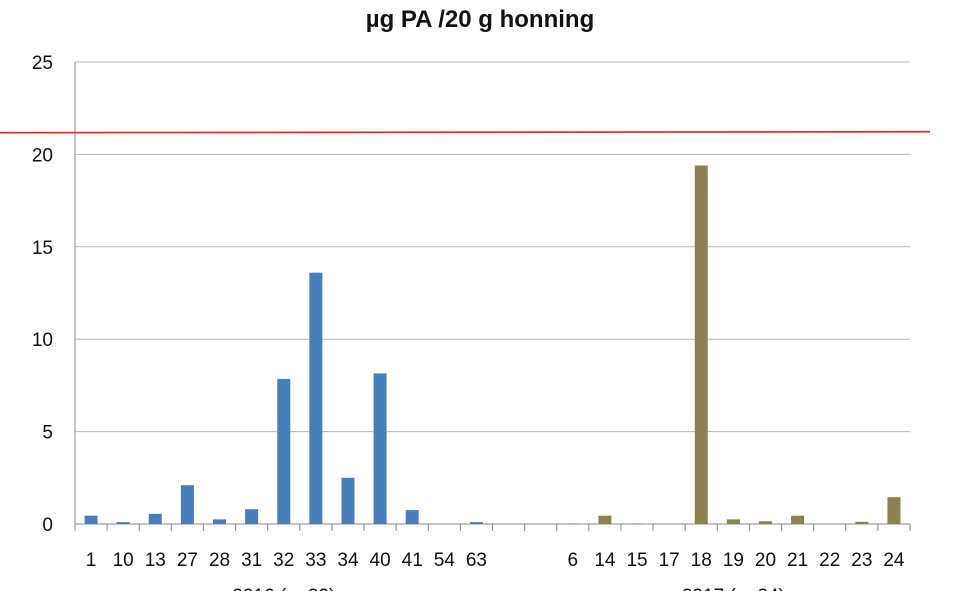  What do you see at coordinates (42, 63) in the screenshot?
I see `y-tick-label: 25` at bounding box center [42, 63].